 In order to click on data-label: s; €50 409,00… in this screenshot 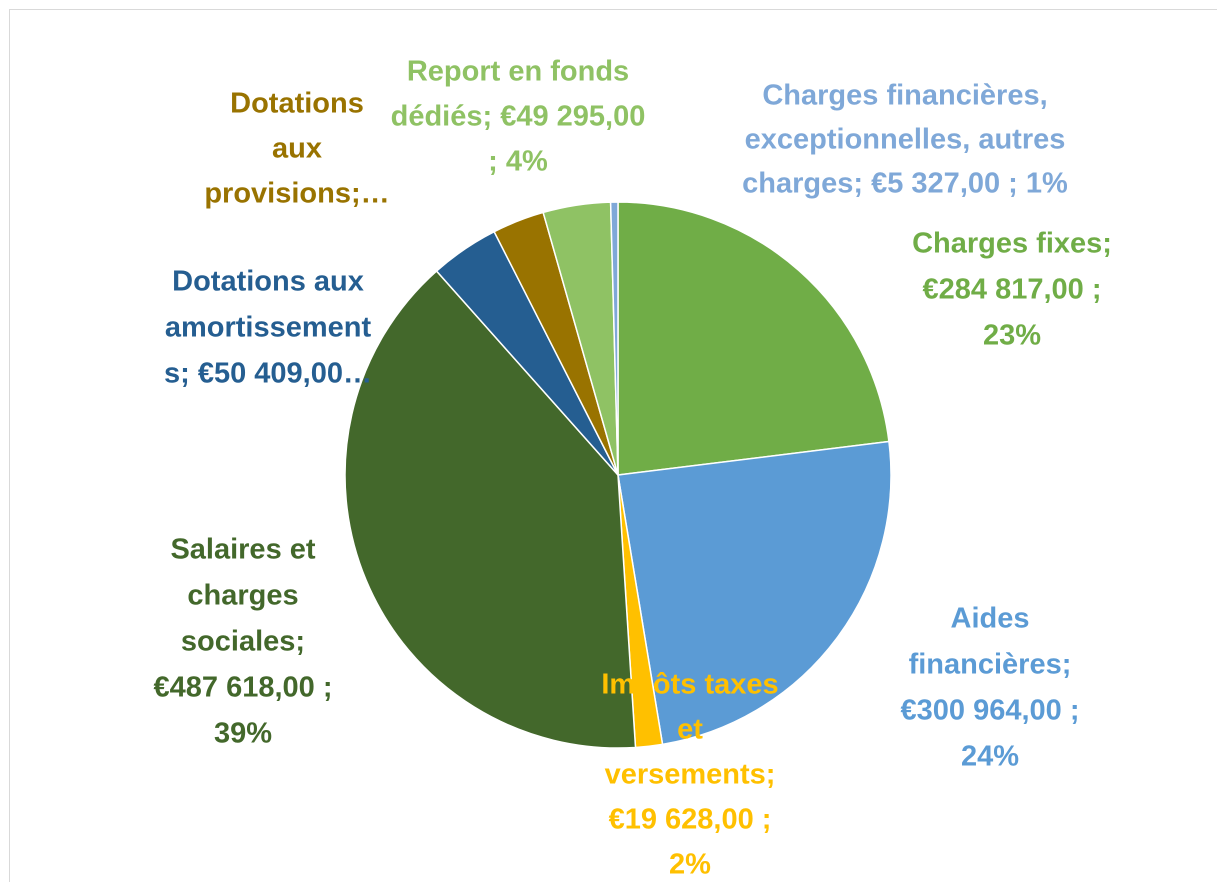, I will do `click(268, 374)`.